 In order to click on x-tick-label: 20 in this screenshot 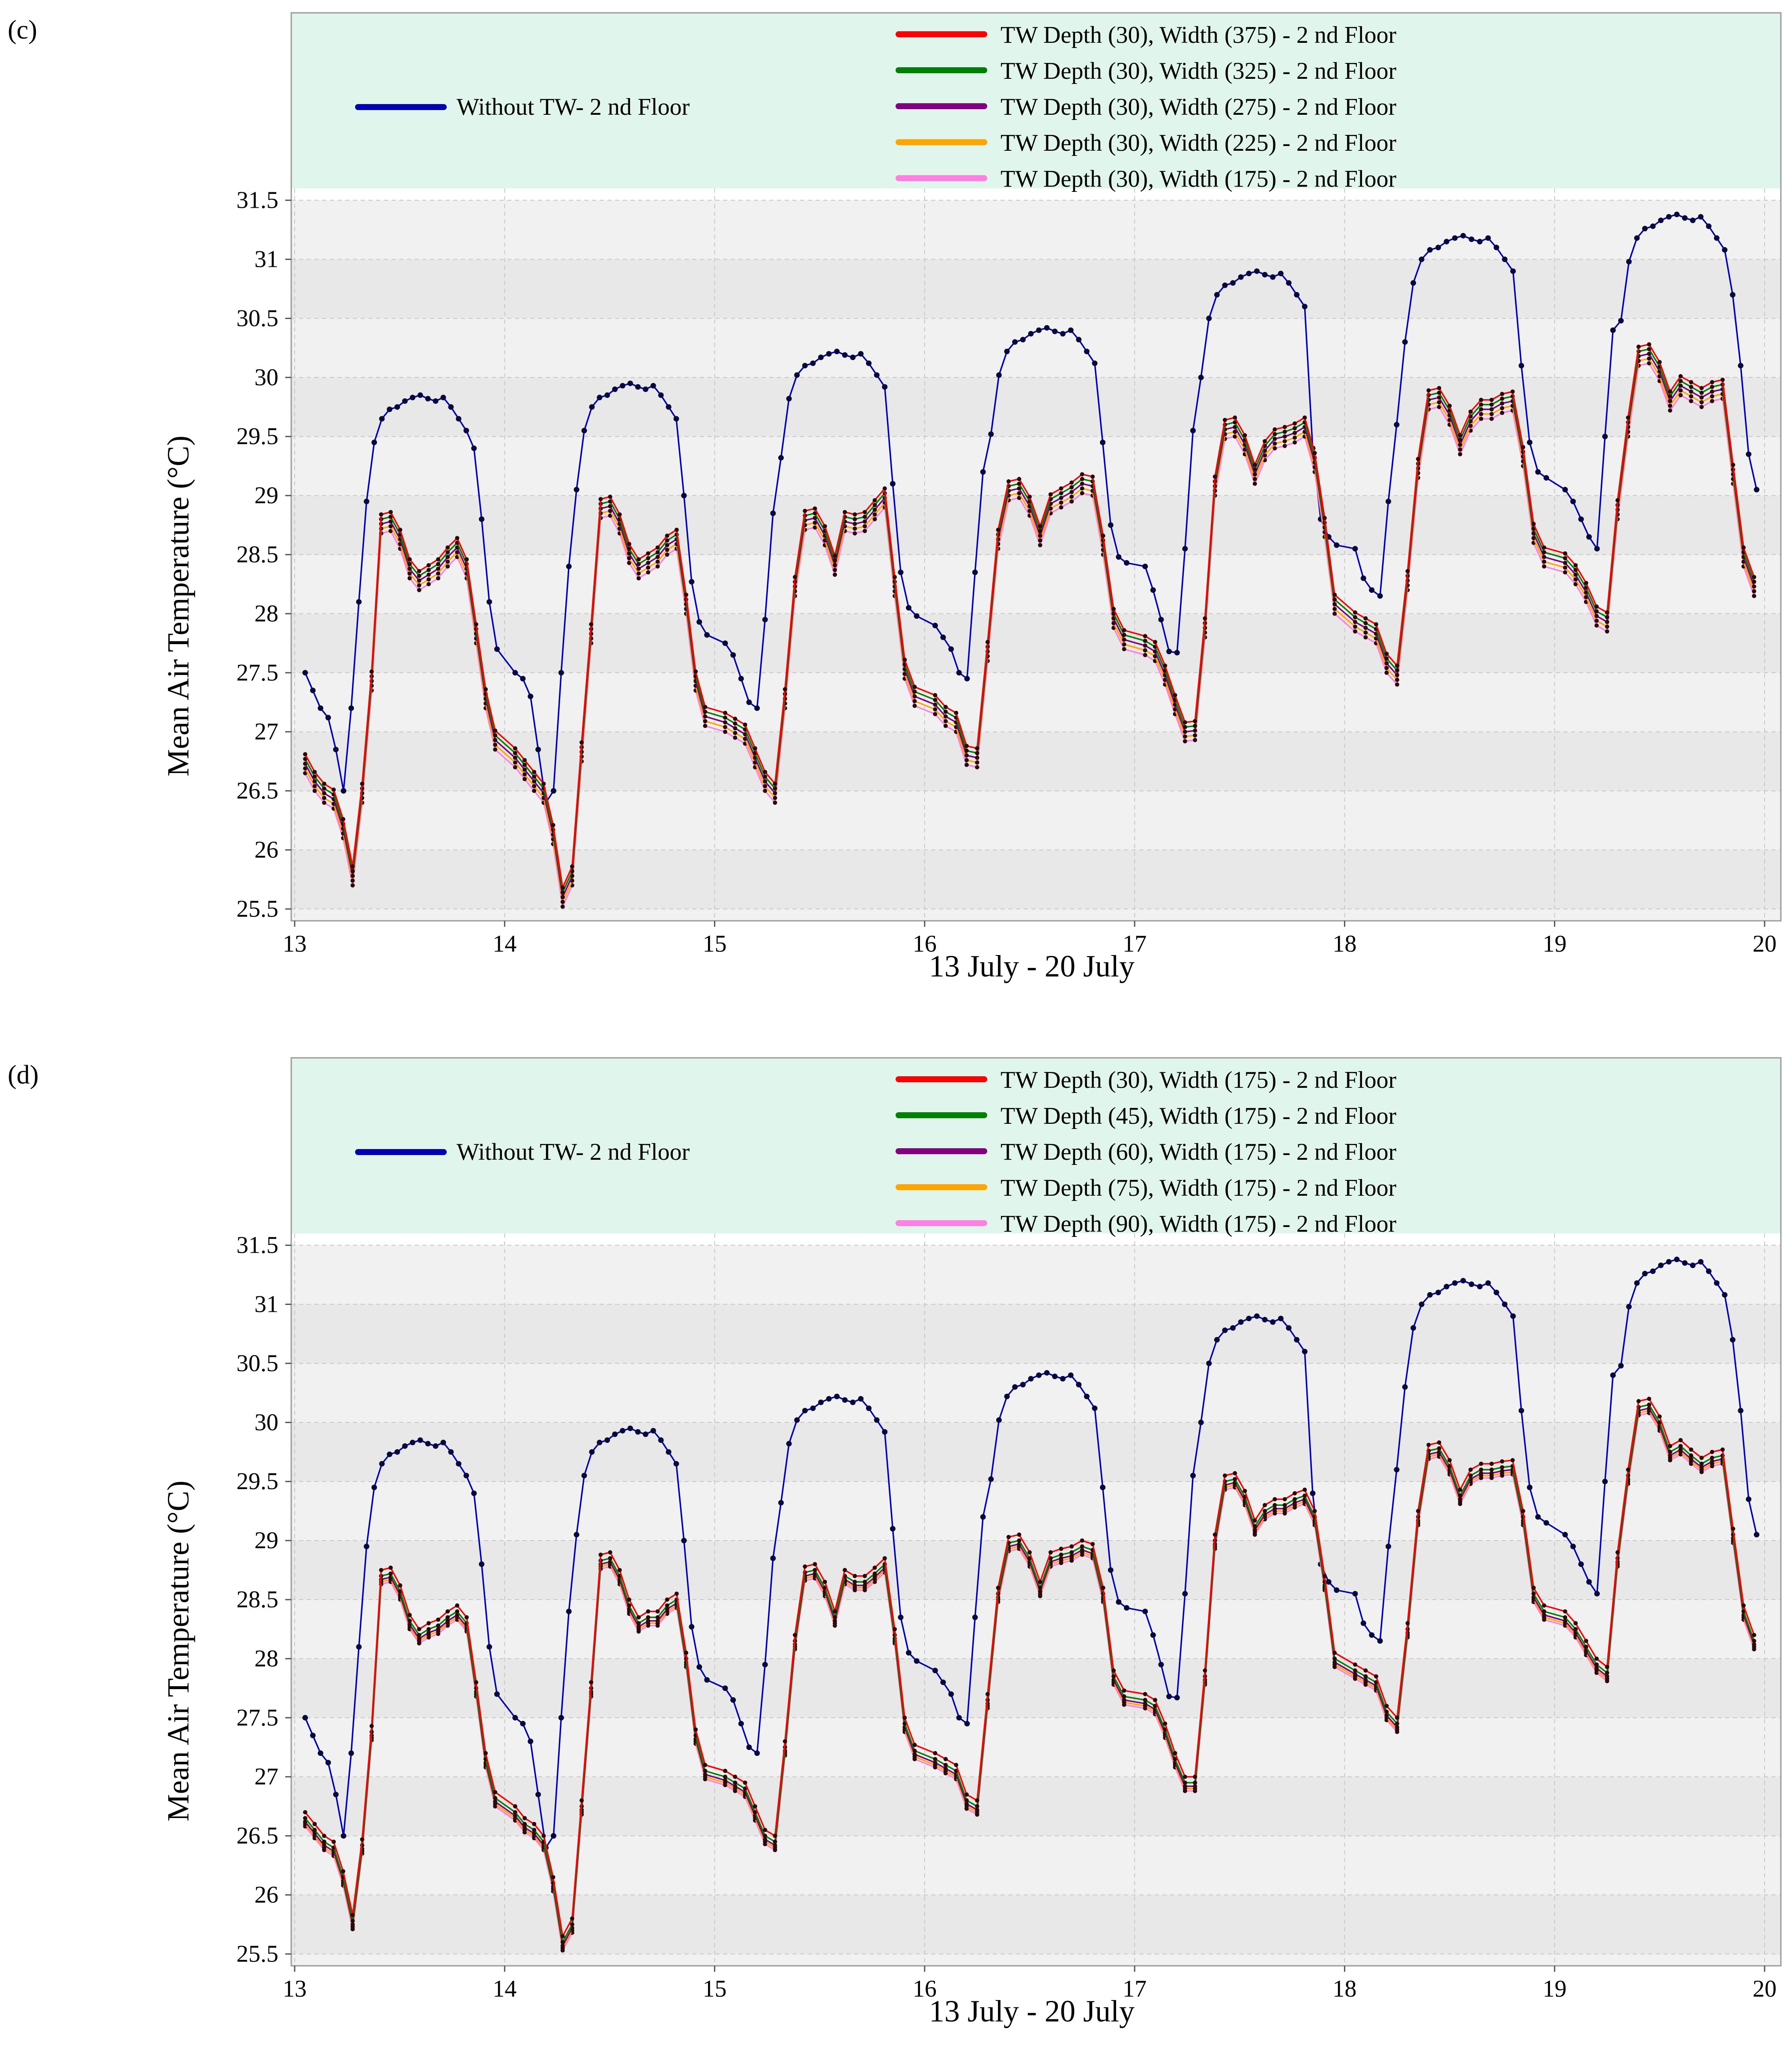, I will do `click(1765, 1989)`.